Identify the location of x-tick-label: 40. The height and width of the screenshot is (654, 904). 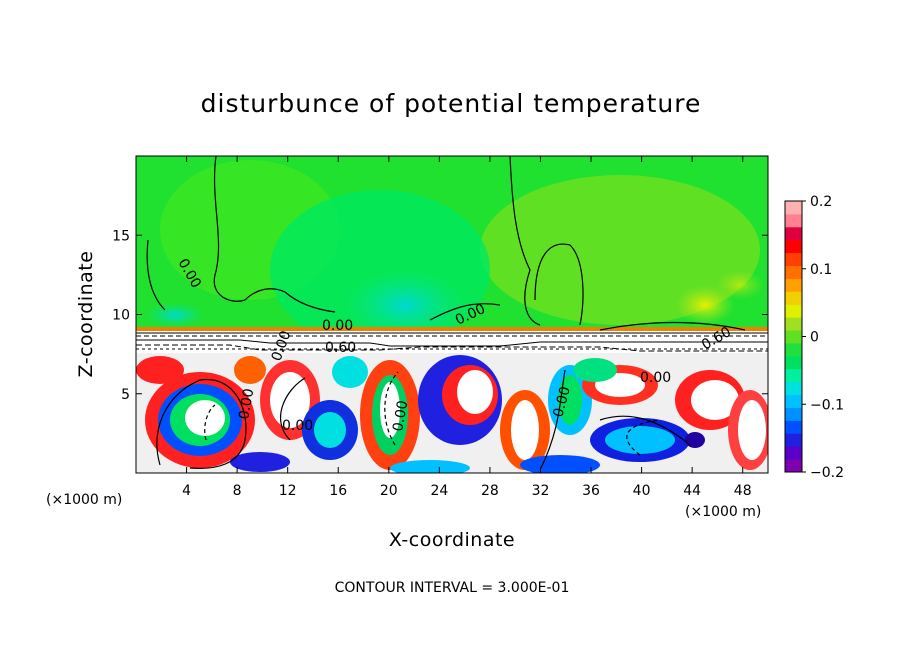
(642, 491).